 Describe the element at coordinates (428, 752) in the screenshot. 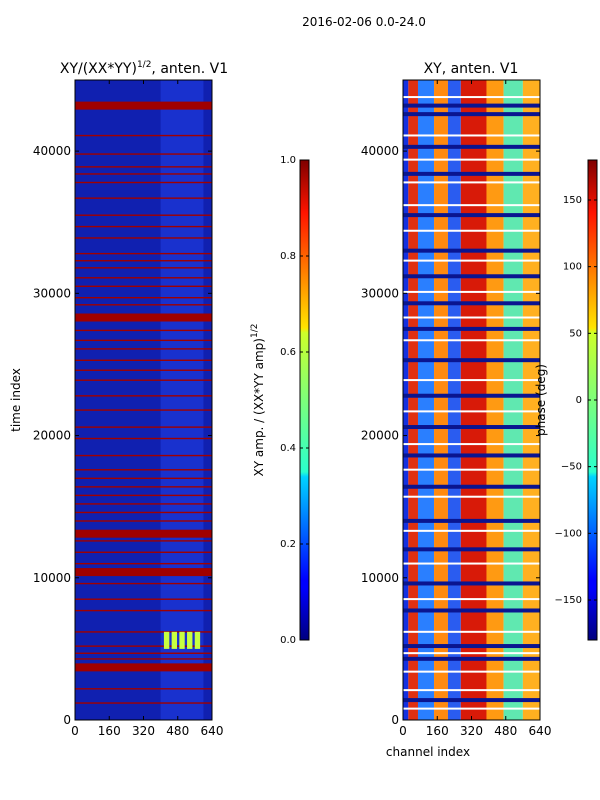

I see `right-xlabel: channel index` at that location.